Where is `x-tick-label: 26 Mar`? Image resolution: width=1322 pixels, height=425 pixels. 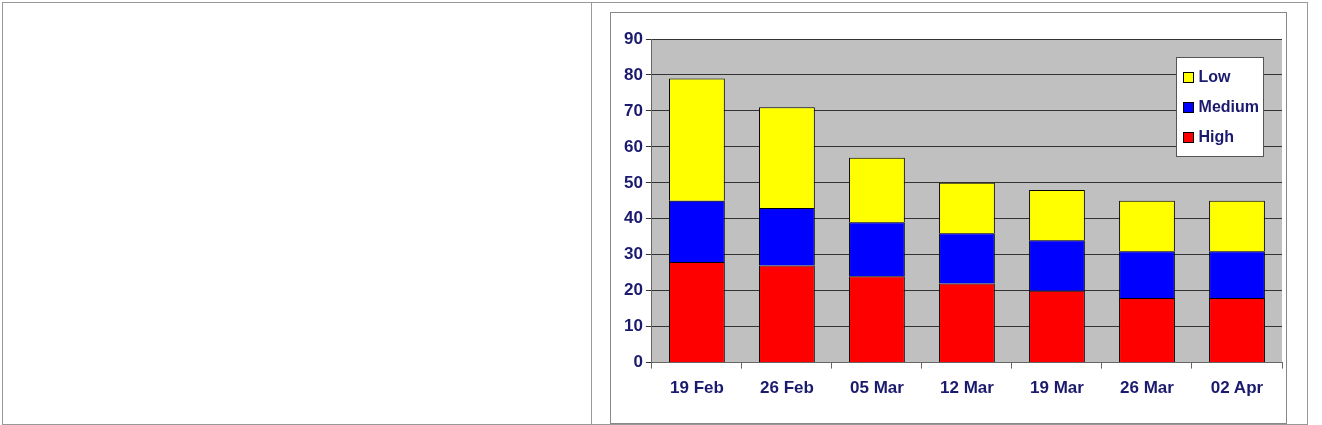
x-tick-label: 26 Mar is located at coordinates (1147, 388).